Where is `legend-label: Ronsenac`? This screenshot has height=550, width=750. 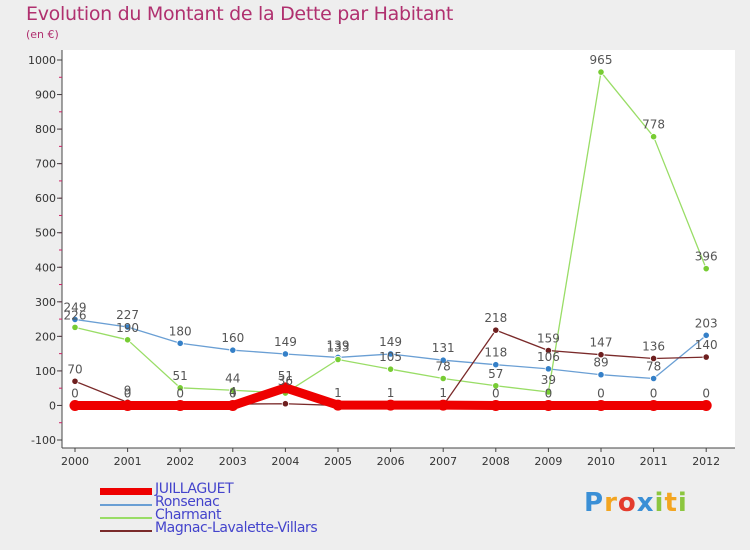 legend-label: Ronsenac is located at coordinates (187, 502).